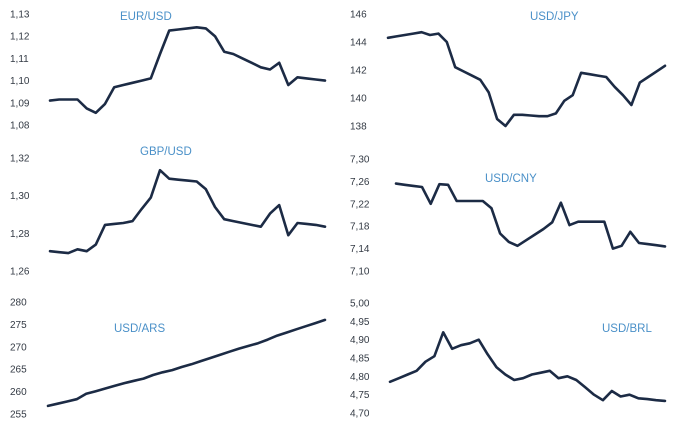 This screenshot has width=675, height=424. I want to click on y-tick-label: 1,32, so click(20, 159).